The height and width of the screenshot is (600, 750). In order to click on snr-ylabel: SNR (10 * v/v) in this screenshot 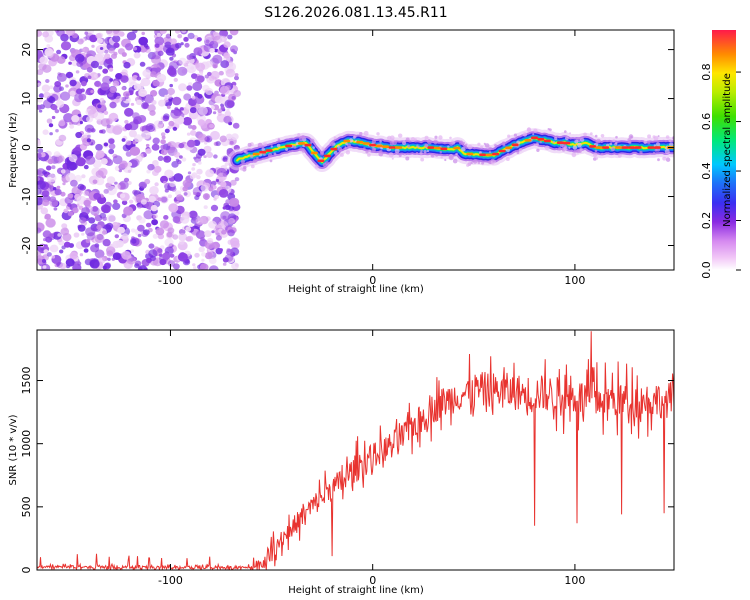, I will do `click(13, 449)`.